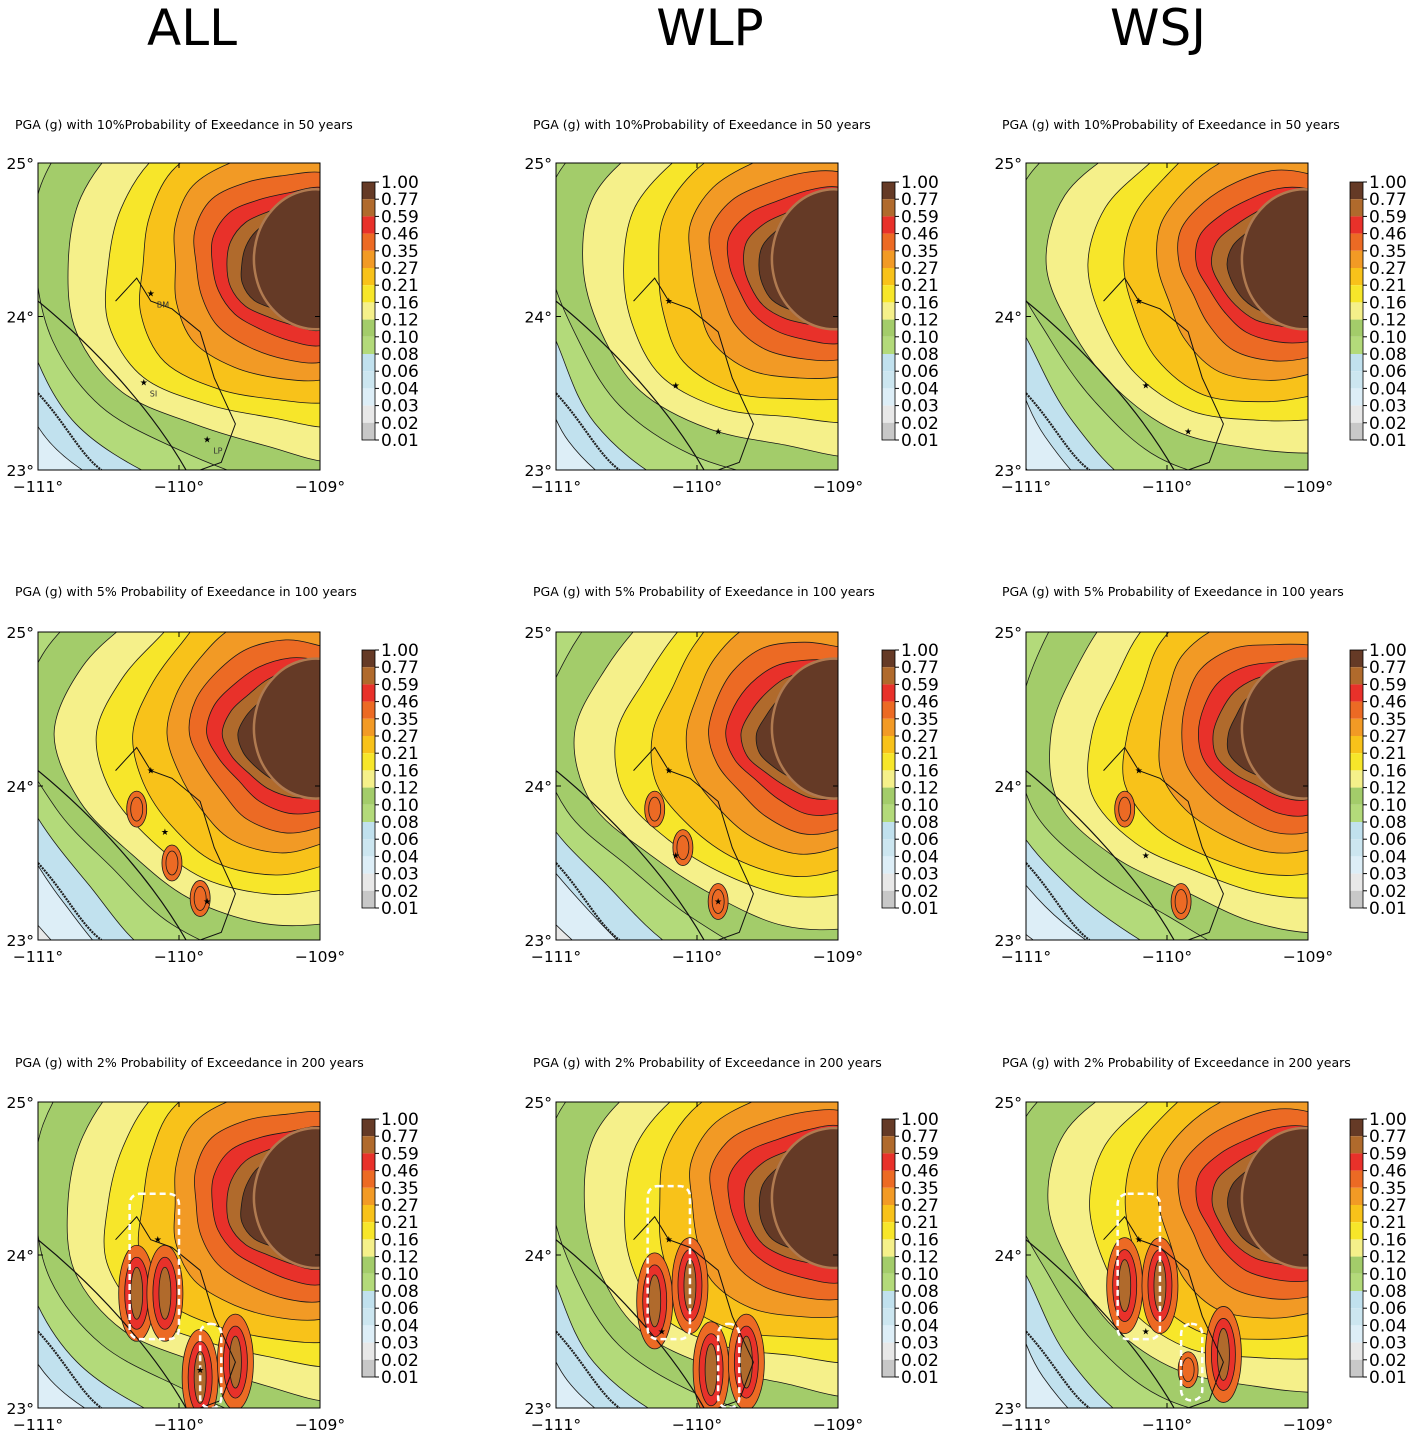 This screenshot has height=1444, width=1407. I want to click on y-tick-label: 23°, so click(538, 941).